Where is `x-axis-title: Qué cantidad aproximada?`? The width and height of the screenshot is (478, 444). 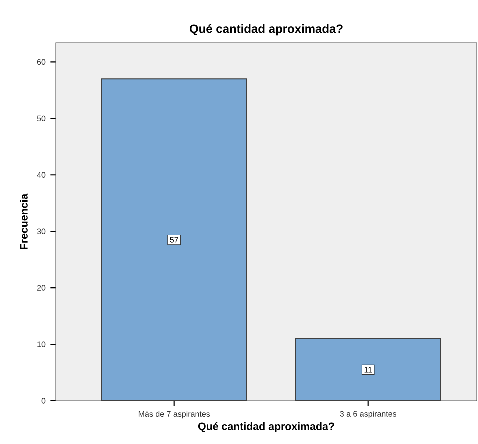 x-axis-title: Qué cantidad aproximada? is located at coordinates (266, 427).